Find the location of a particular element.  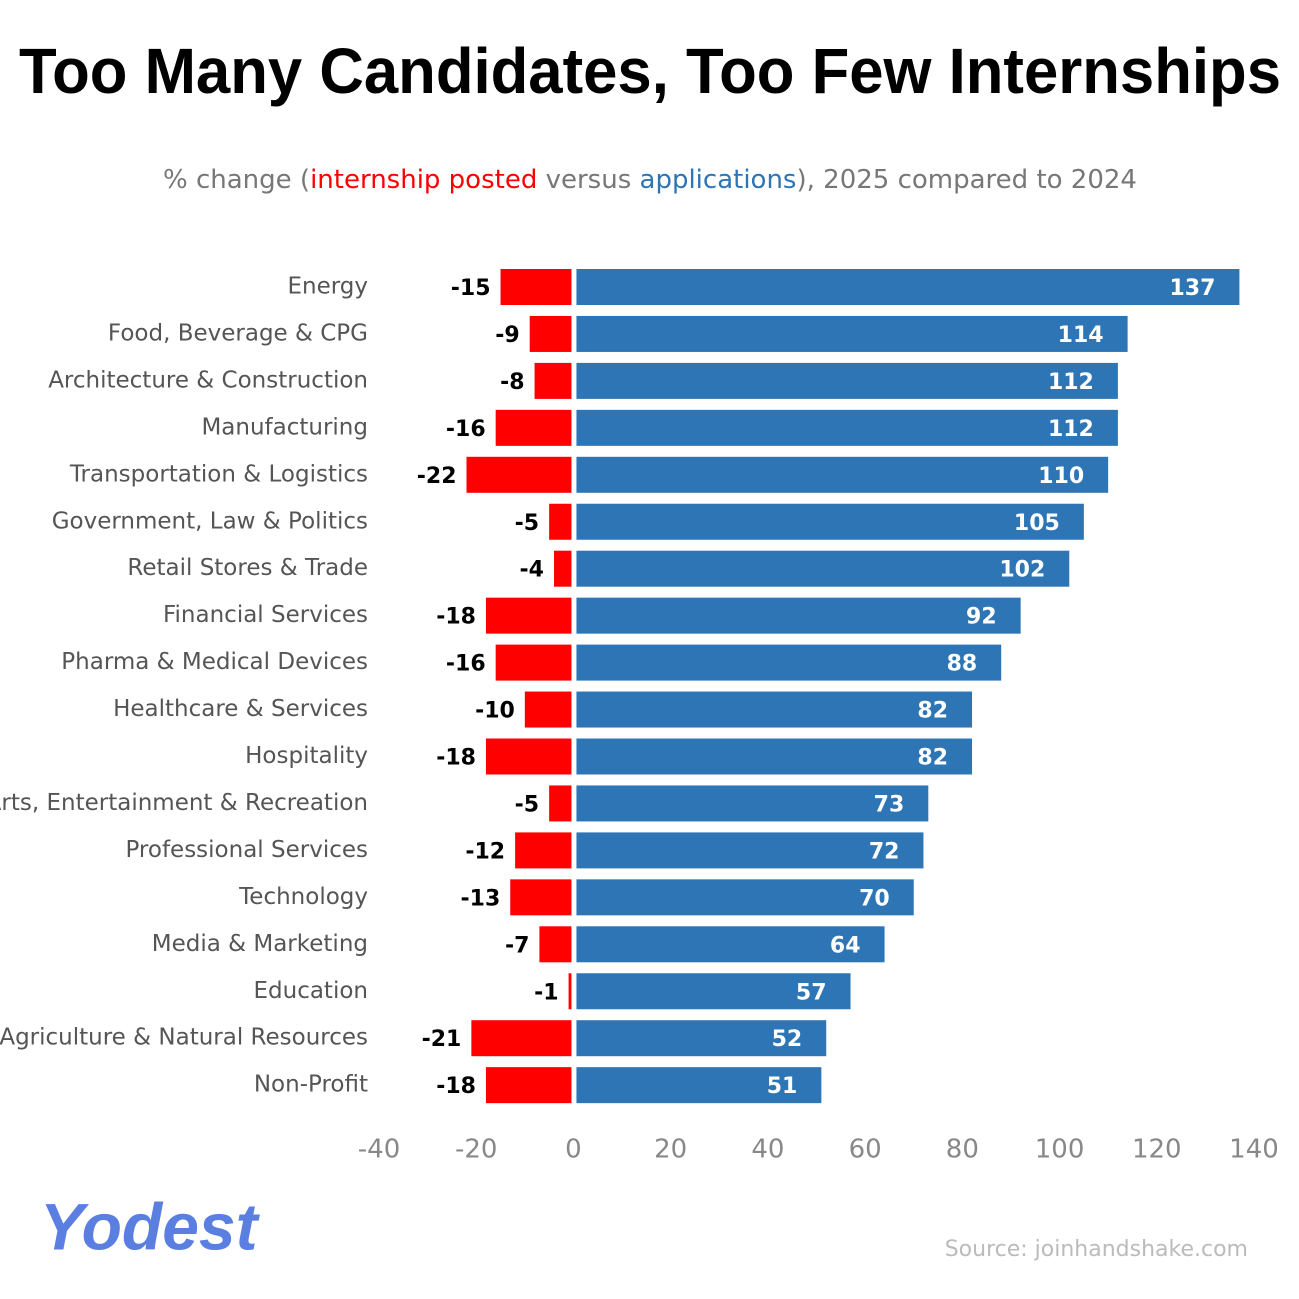

subtitle-part: % change ( is located at coordinates (236, 180).